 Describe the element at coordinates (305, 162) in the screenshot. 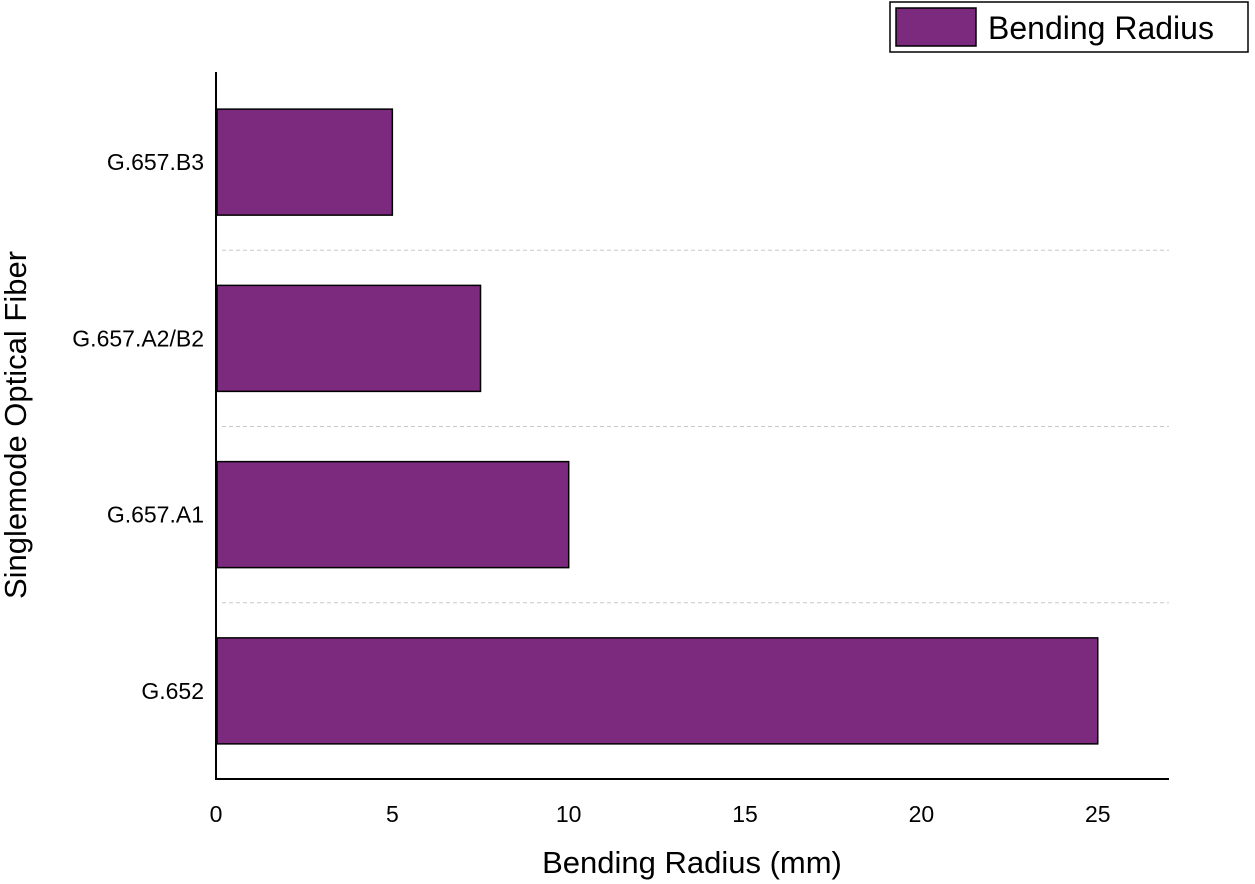

I see `bar-g-657-b3` at that location.